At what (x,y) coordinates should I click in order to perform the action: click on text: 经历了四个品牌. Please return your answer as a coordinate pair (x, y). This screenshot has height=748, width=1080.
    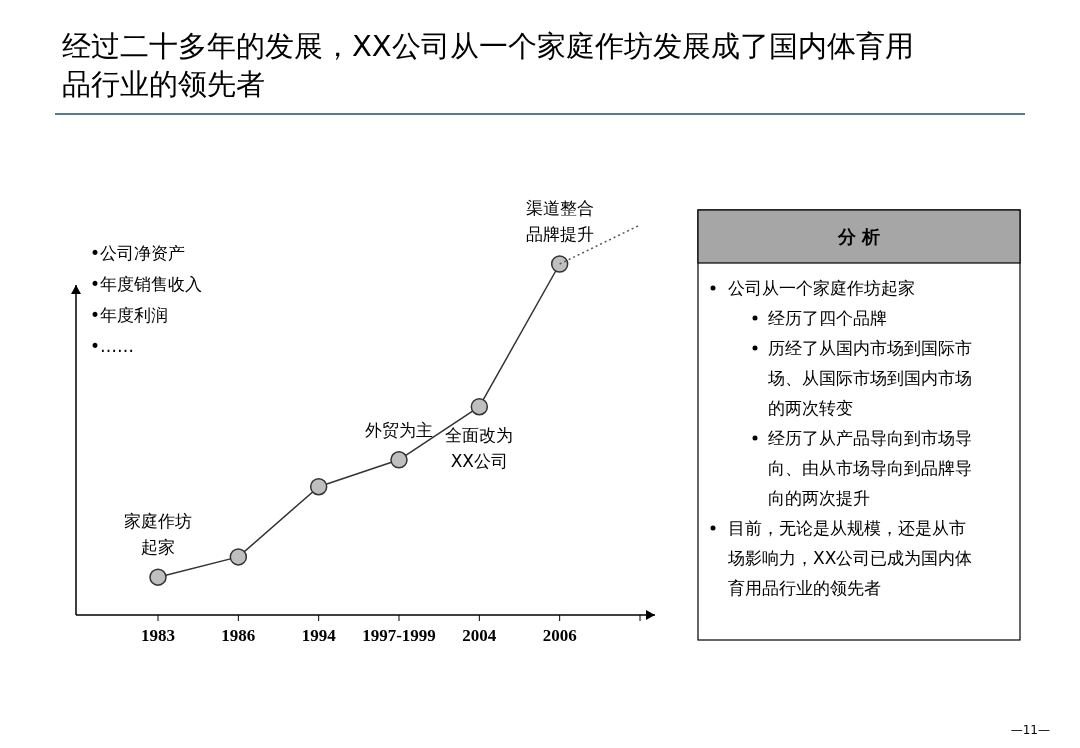
    Looking at the image, I should click on (827, 318).